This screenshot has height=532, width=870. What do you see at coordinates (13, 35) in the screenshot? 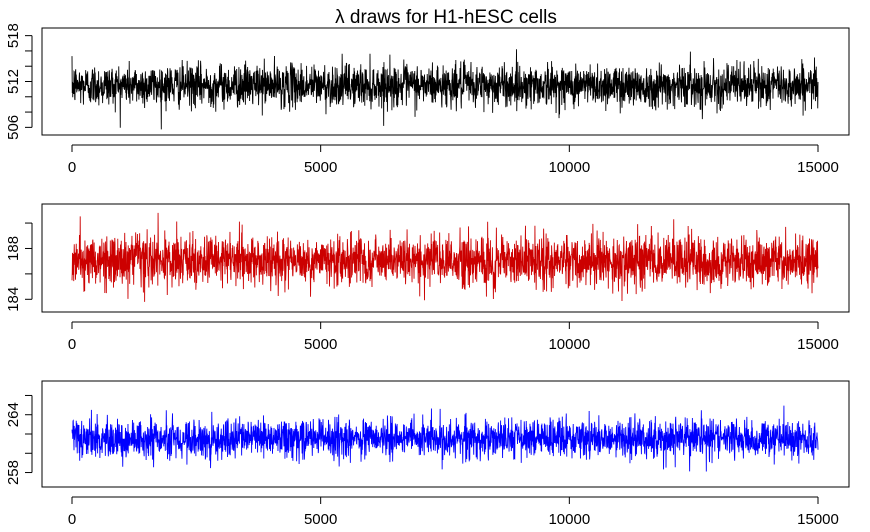
I see `y-tick-label-1-6: 518` at bounding box center [13, 35].